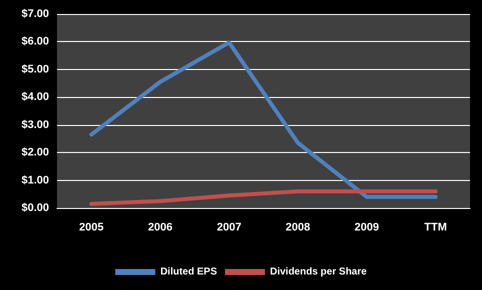  What do you see at coordinates (35, 208) in the screenshot?
I see `y-tick-label: $0.00` at bounding box center [35, 208].